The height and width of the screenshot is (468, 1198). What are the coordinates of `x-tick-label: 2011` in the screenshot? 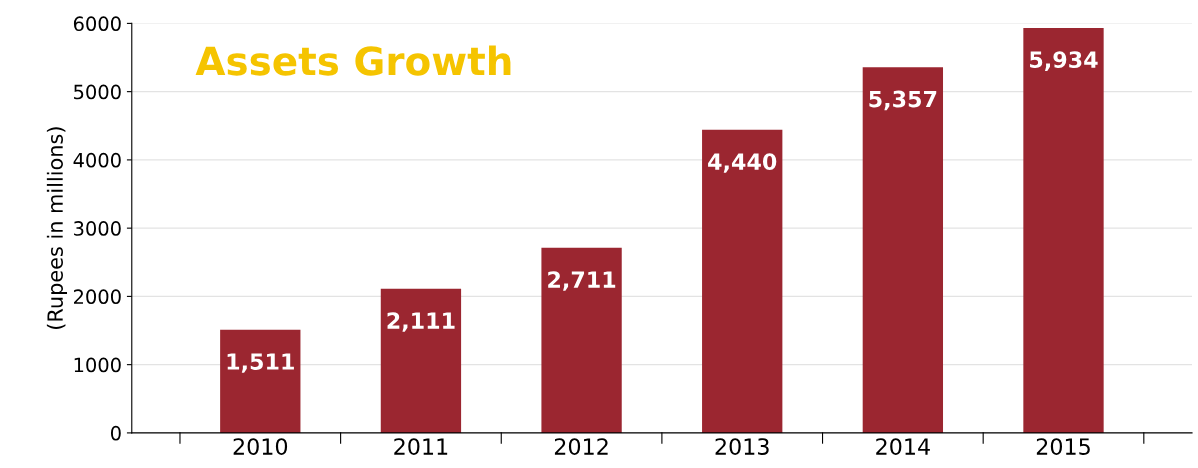 It's located at (421, 446).